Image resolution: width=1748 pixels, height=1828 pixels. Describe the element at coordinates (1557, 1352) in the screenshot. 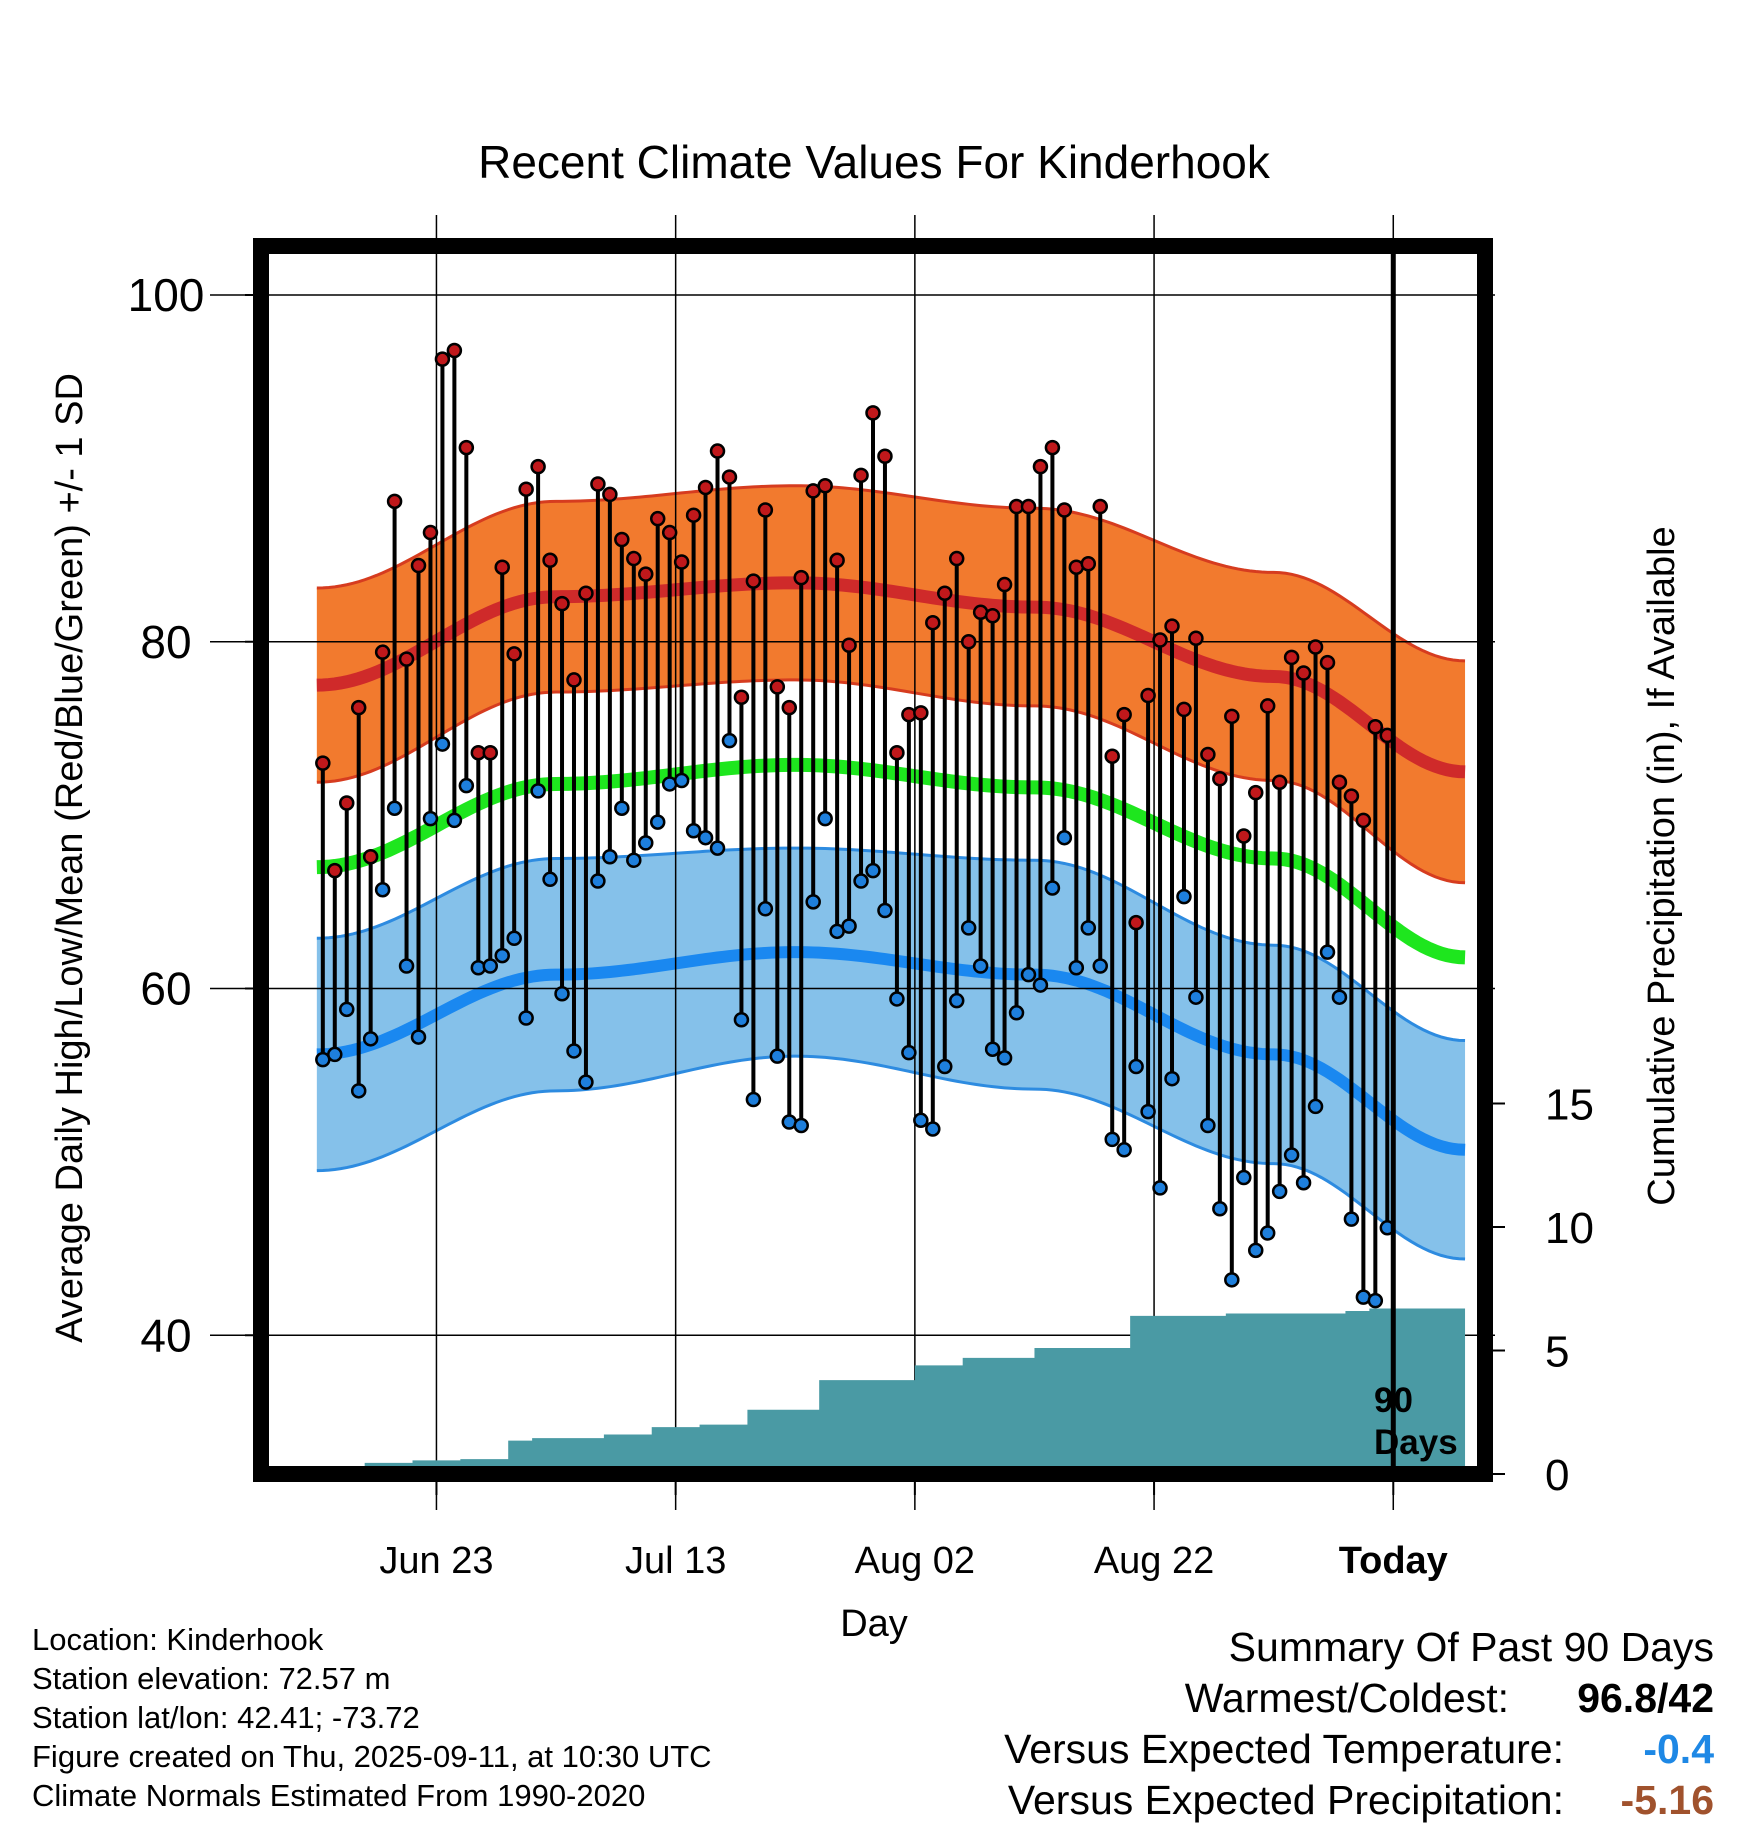

I see `y2-tick-label: 5` at that location.